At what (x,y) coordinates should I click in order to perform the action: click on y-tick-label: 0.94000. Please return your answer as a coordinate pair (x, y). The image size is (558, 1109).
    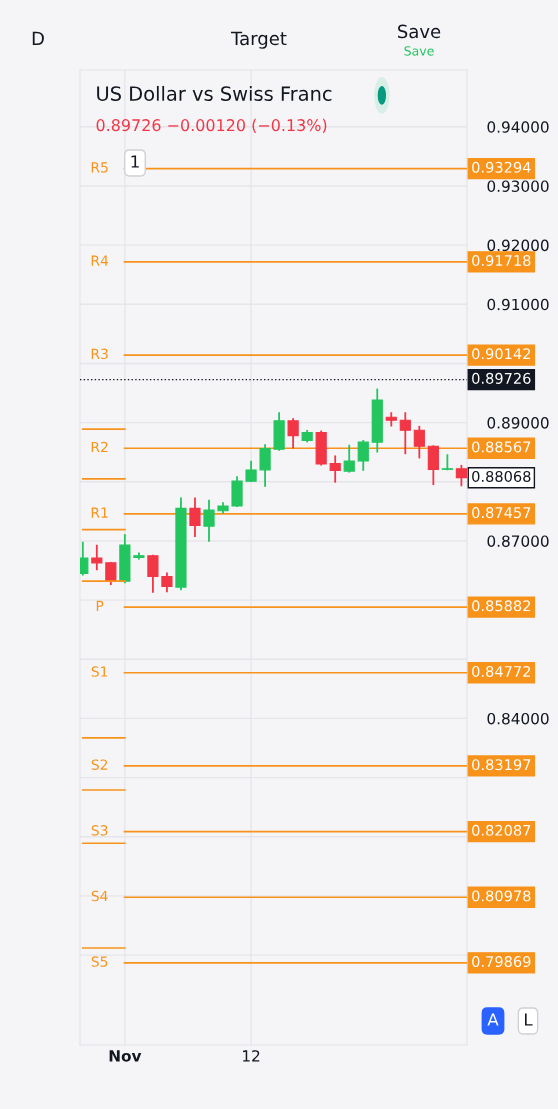
    Looking at the image, I should click on (518, 127).